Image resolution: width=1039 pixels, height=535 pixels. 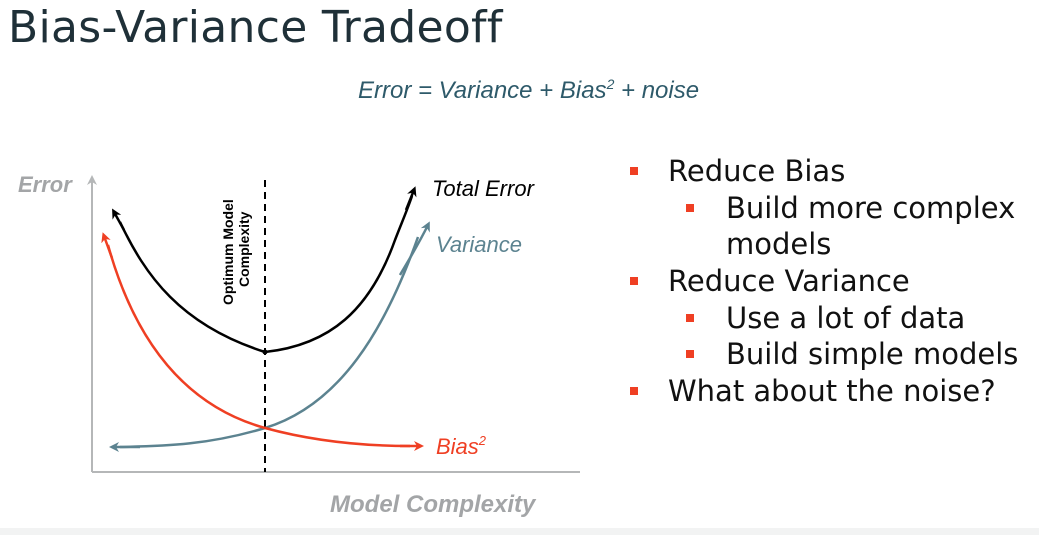 What do you see at coordinates (244, 249) in the screenshot?
I see `optimum-label-line2: Complexity` at bounding box center [244, 249].